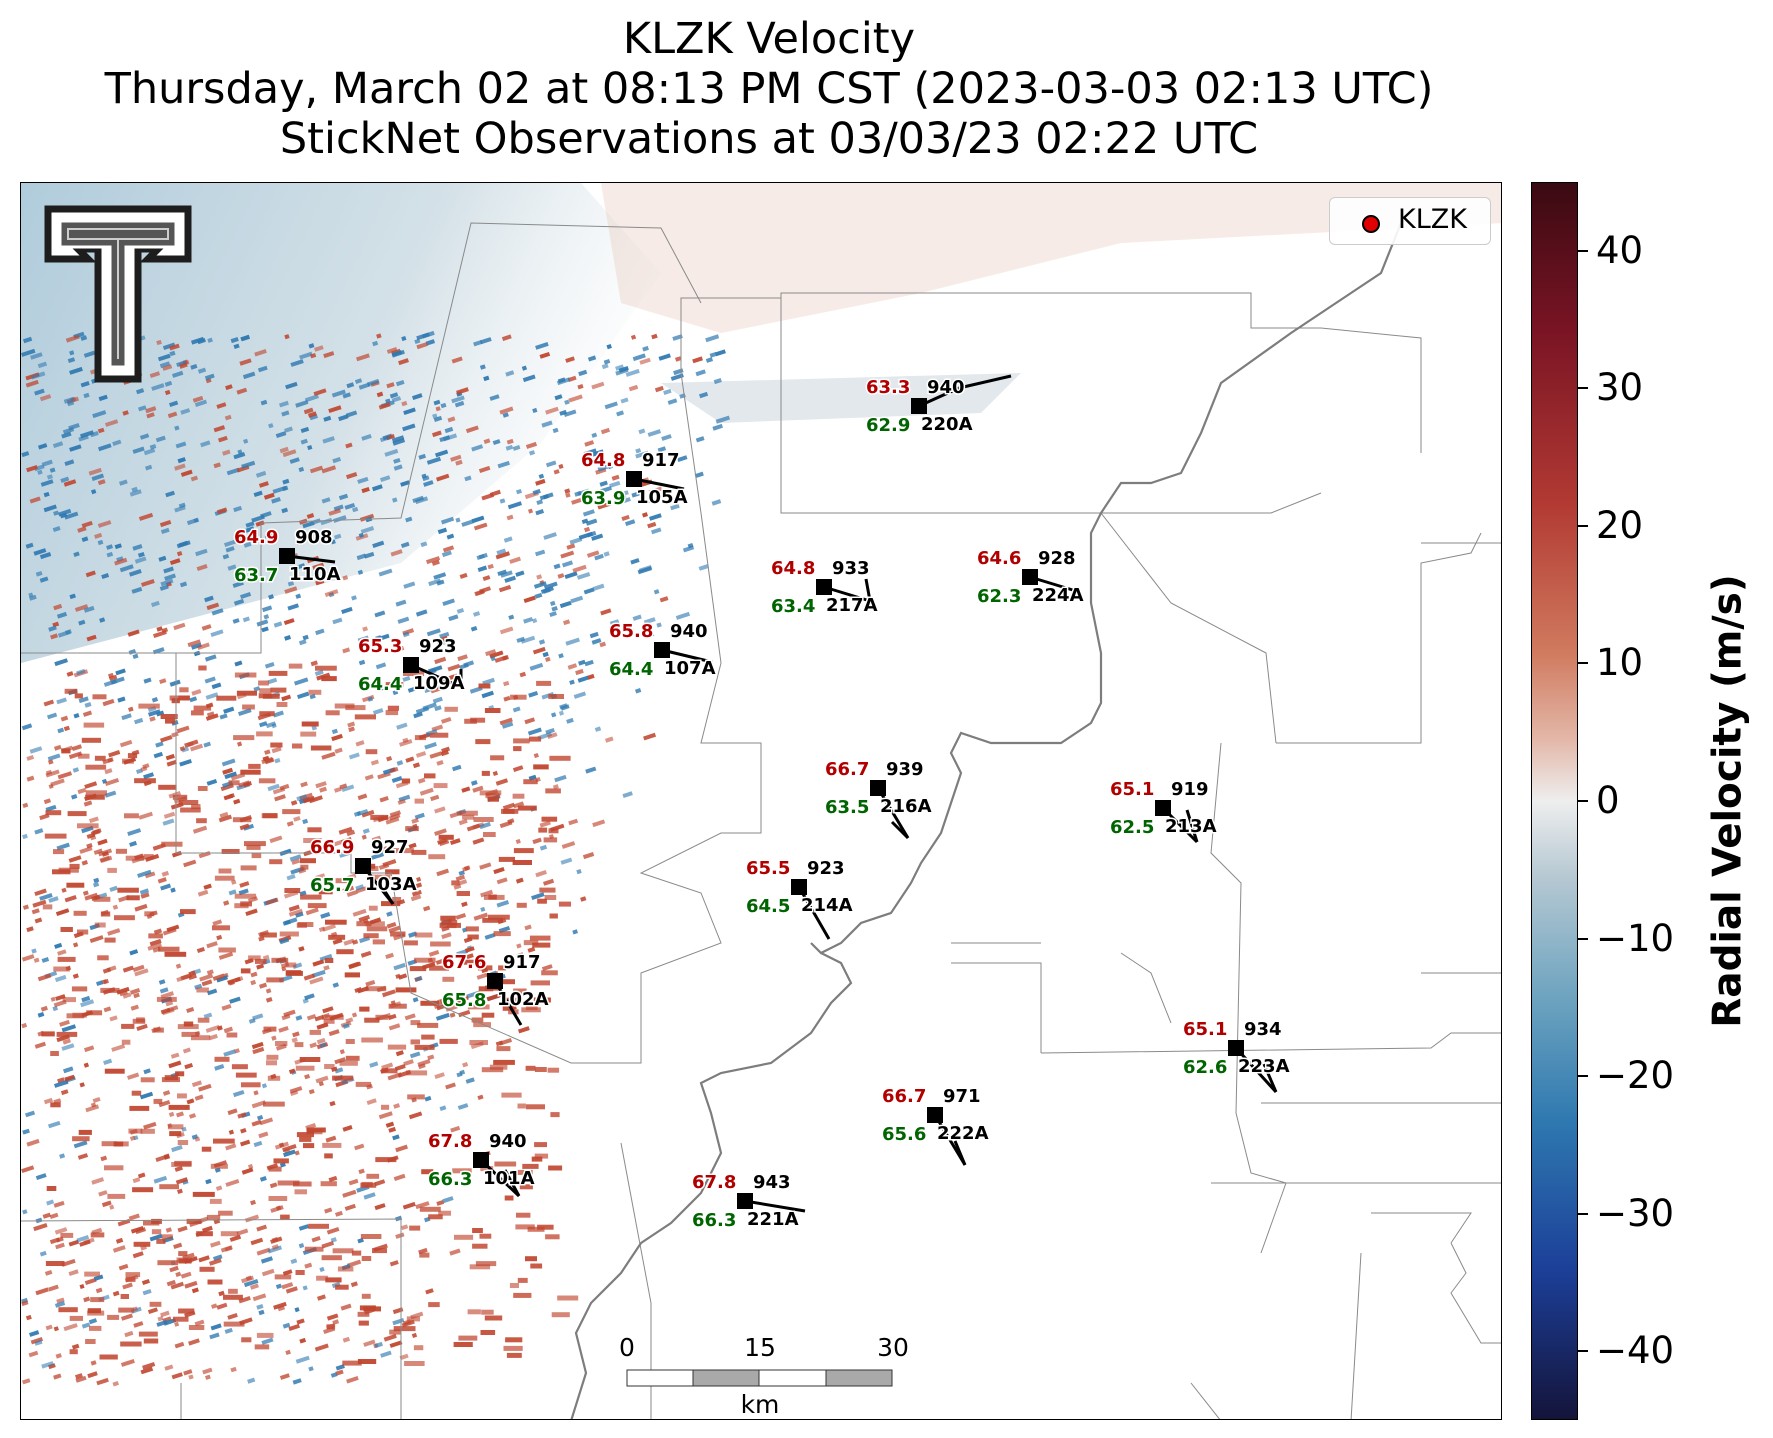 This screenshot has width=1773, height=1438. What do you see at coordinates (888, 387) in the screenshot?
I see `station-temperature: 63.3` at bounding box center [888, 387].